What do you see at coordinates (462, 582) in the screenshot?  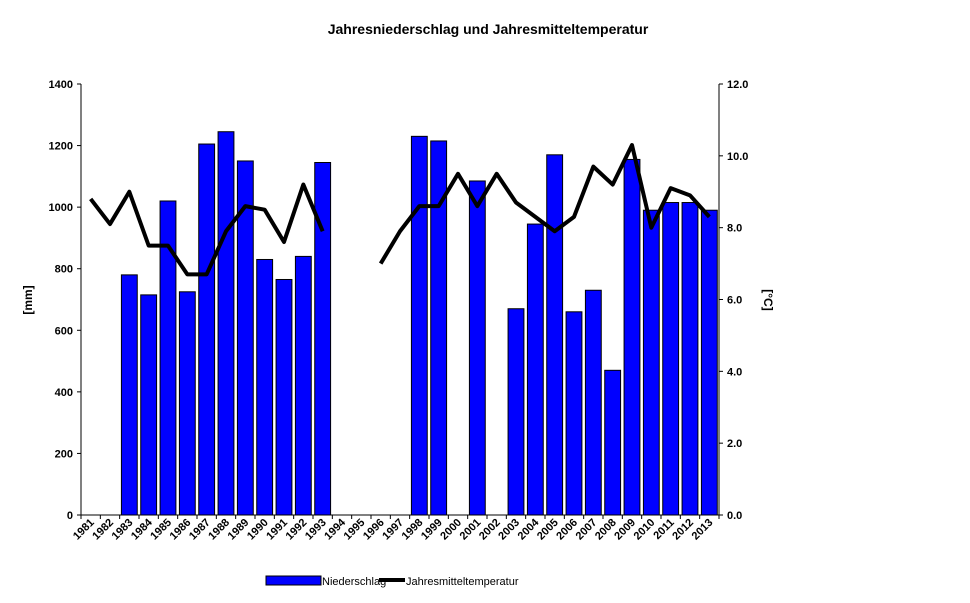 I see `legend-label-line: Jahresmitteltemperatur` at bounding box center [462, 582].